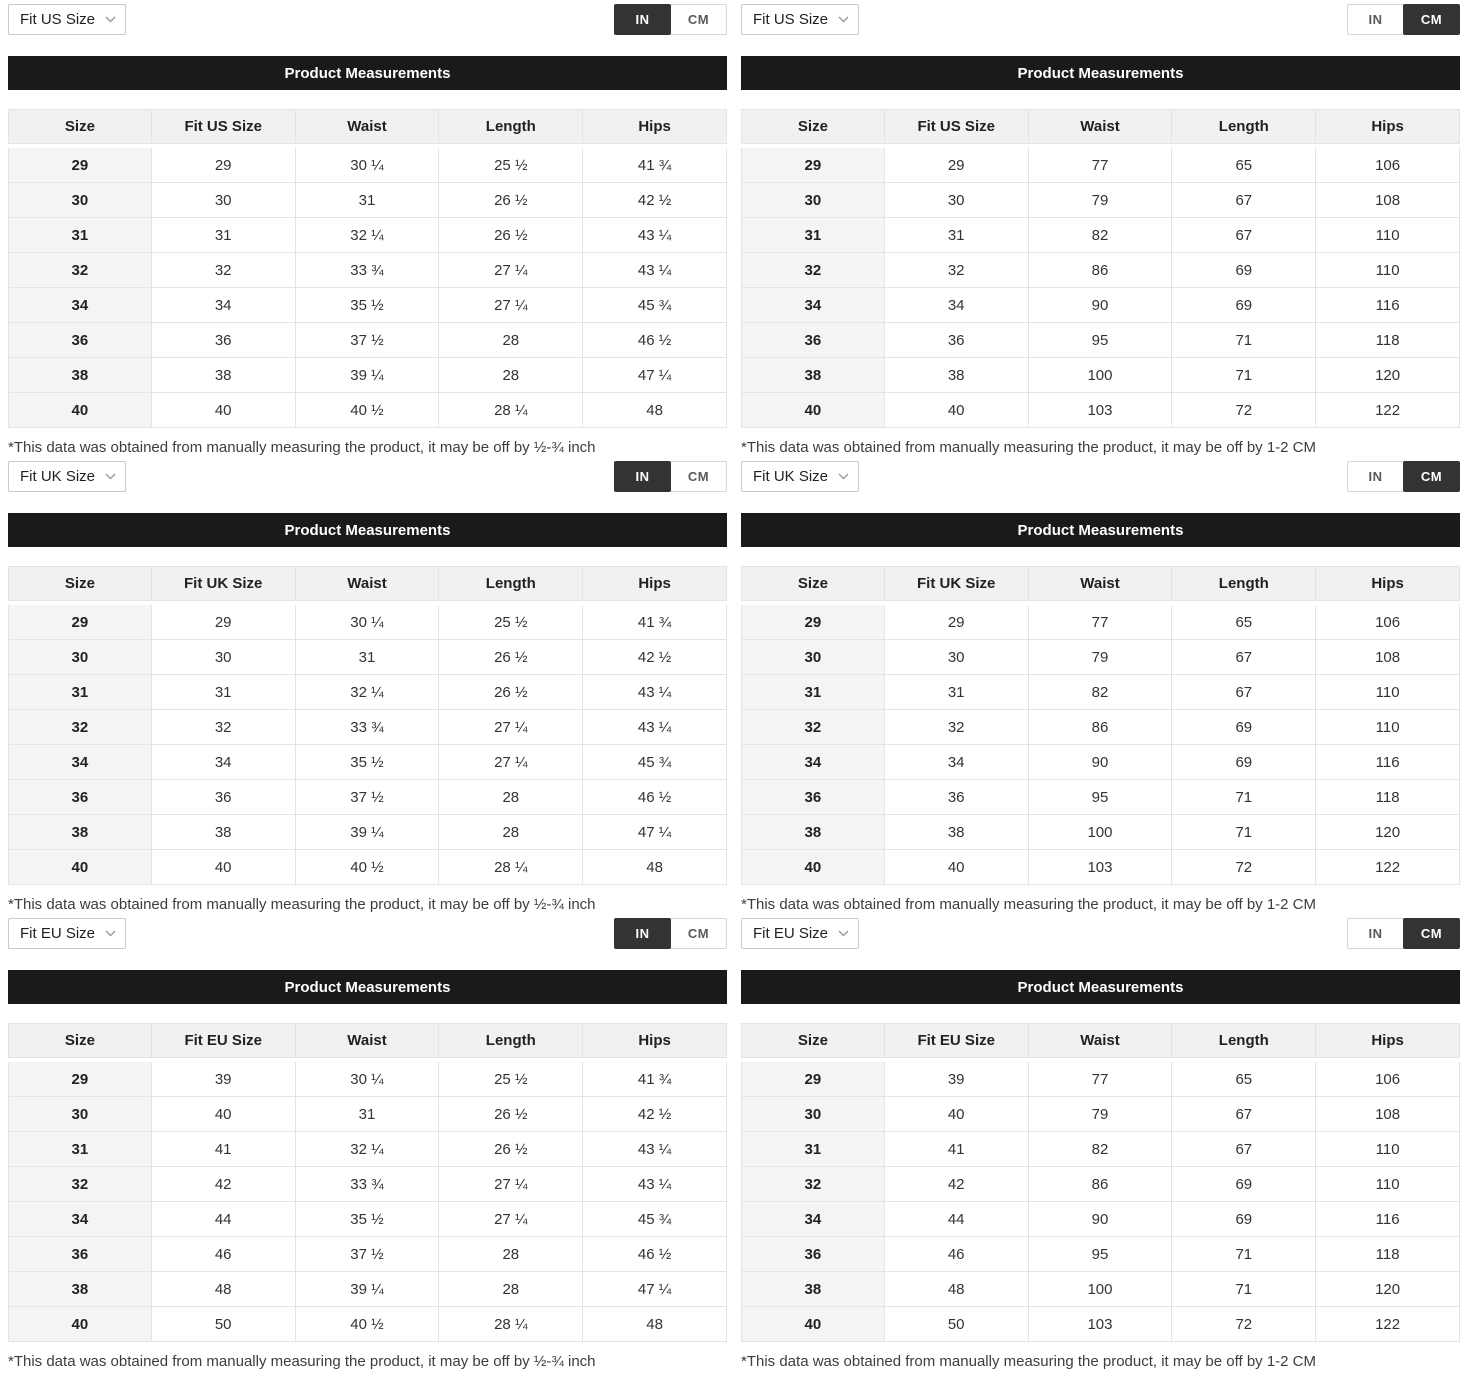 This screenshot has width=1468, height=1375. I want to click on table-row: 36 36 37 ½ 28 46 ½, so click(367, 340).